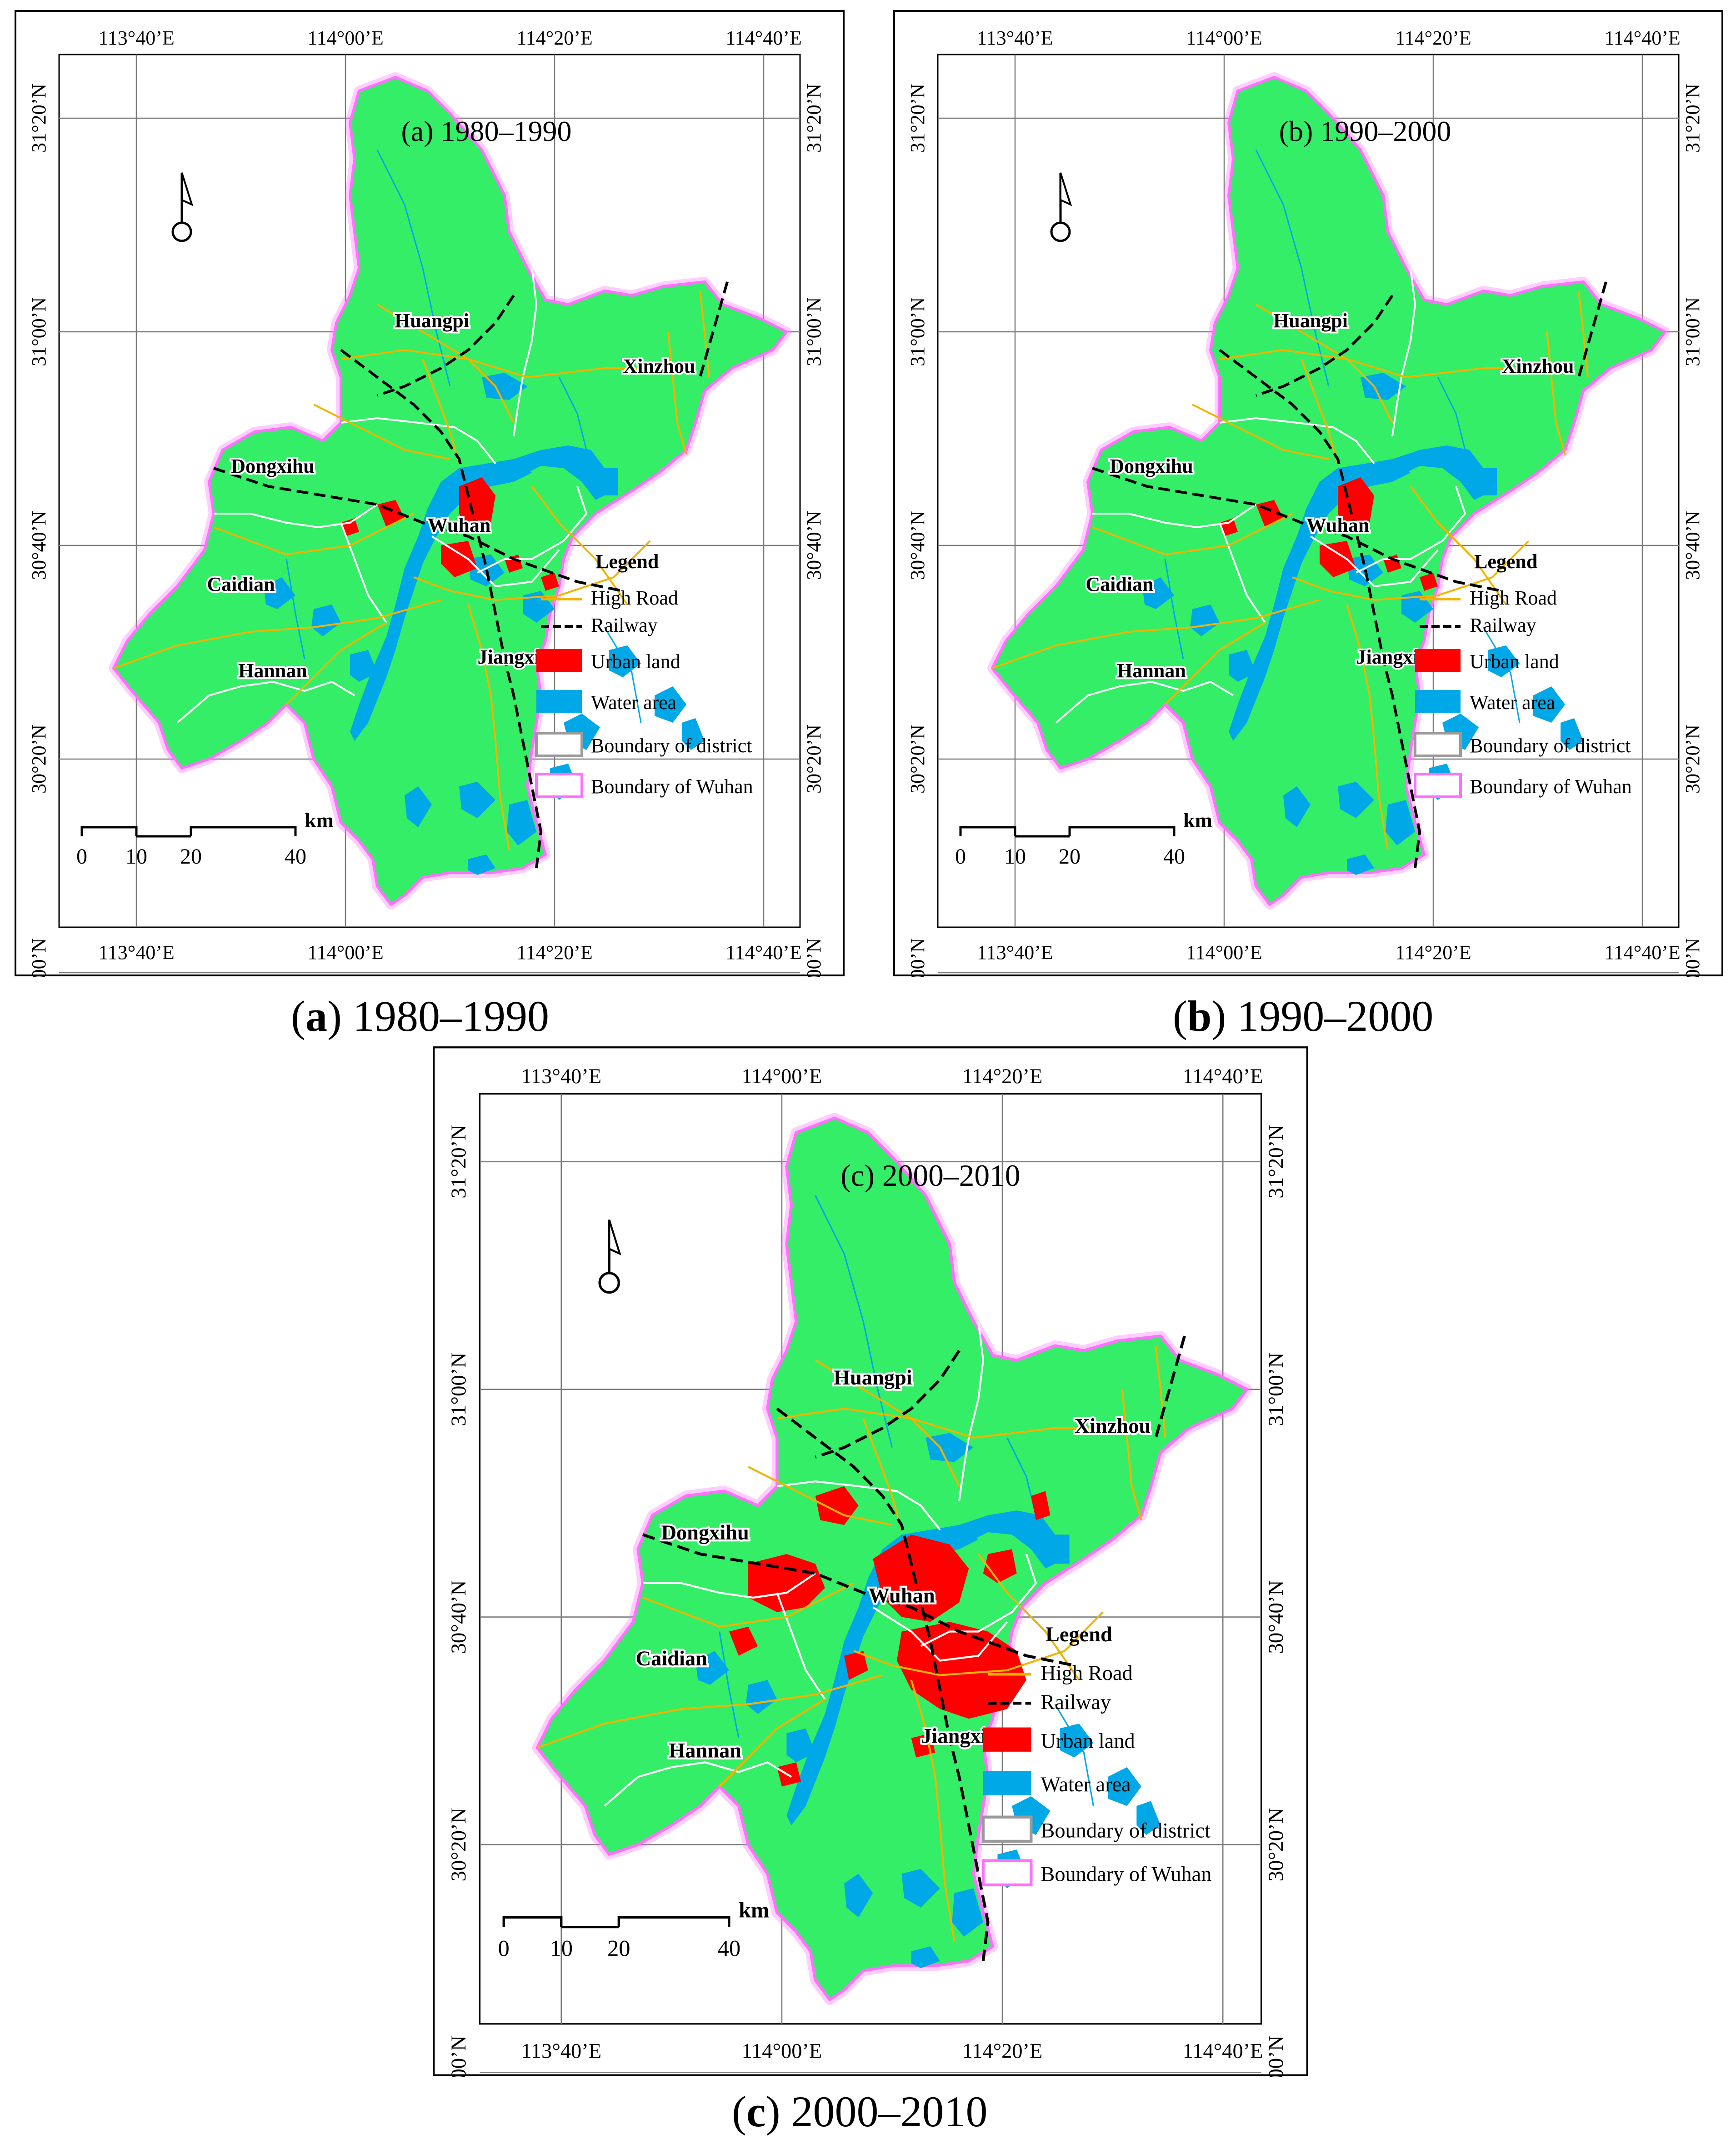  I want to click on caption-text: 1990–2000, so click(1330, 1016).